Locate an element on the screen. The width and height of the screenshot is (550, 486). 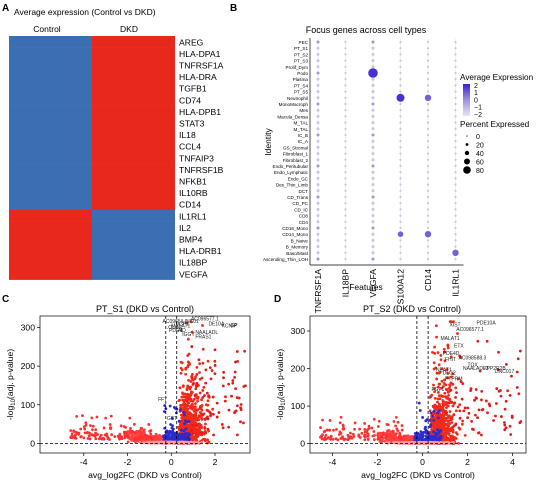
volcano-gene-label: ETX is located at coordinates (459, 347).